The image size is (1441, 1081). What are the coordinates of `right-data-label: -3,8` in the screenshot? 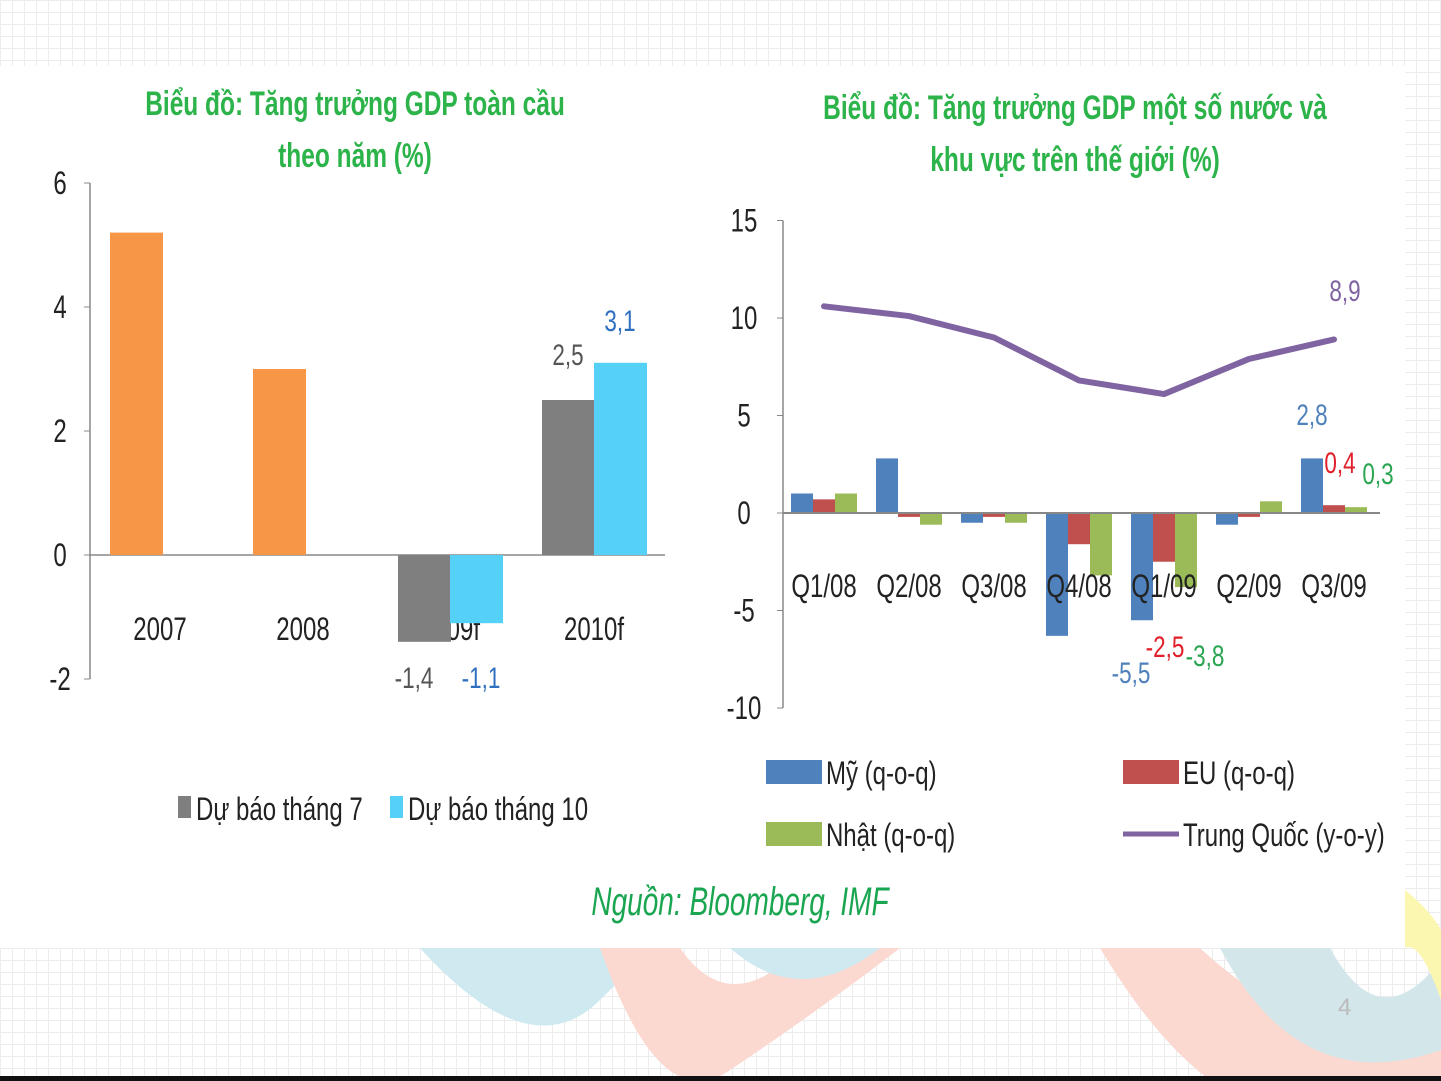 It's located at (1205, 656).